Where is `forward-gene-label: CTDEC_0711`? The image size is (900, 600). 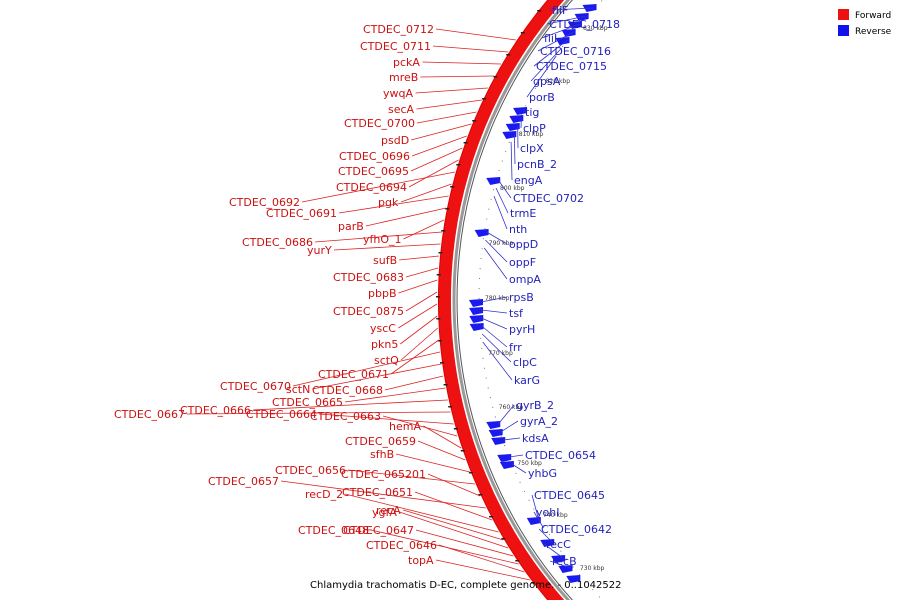 forward-gene-label: CTDEC_0711 is located at coordinates (395, 46).